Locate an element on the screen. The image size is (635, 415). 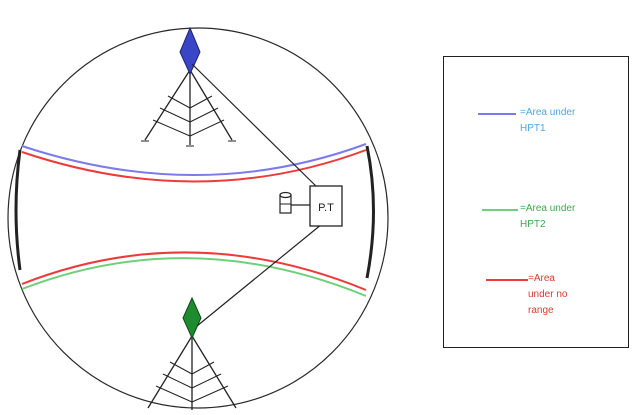
right-boundary-arc is located at coordinates (370, 212).